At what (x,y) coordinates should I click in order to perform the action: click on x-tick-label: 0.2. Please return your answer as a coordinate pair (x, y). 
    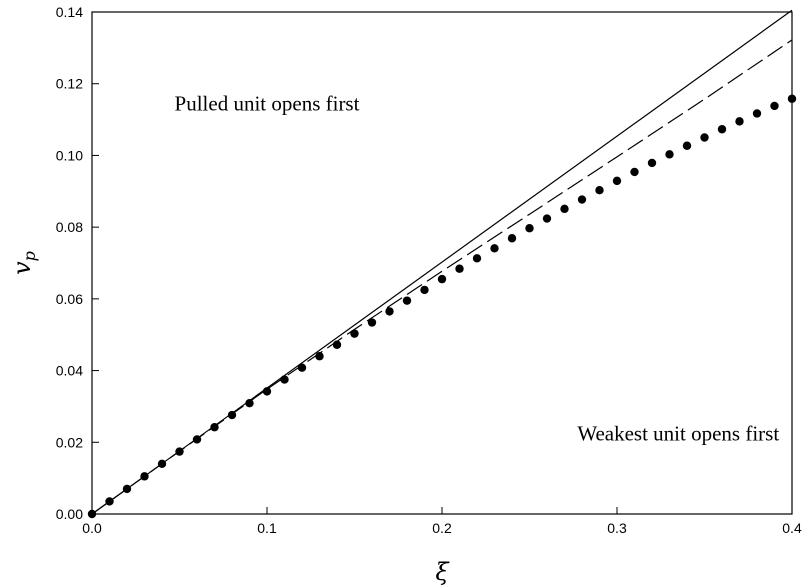
    Looking at the image, I should click on (442, 528).